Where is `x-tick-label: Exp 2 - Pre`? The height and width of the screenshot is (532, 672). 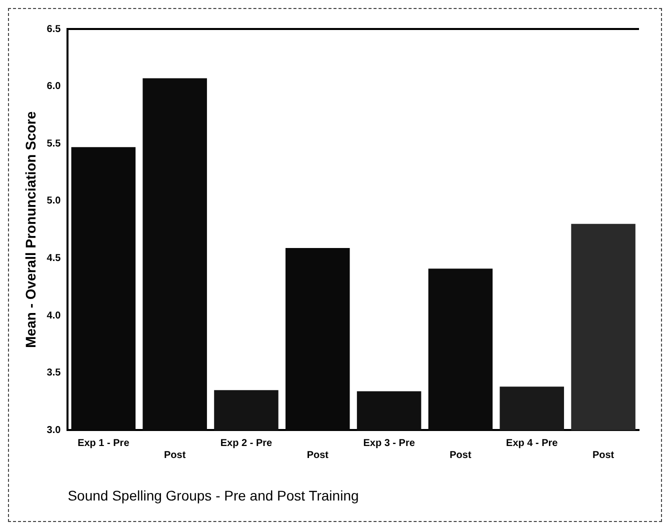
x-tick-label: Exp 2 - Pre is located at coordinates (246, 443).